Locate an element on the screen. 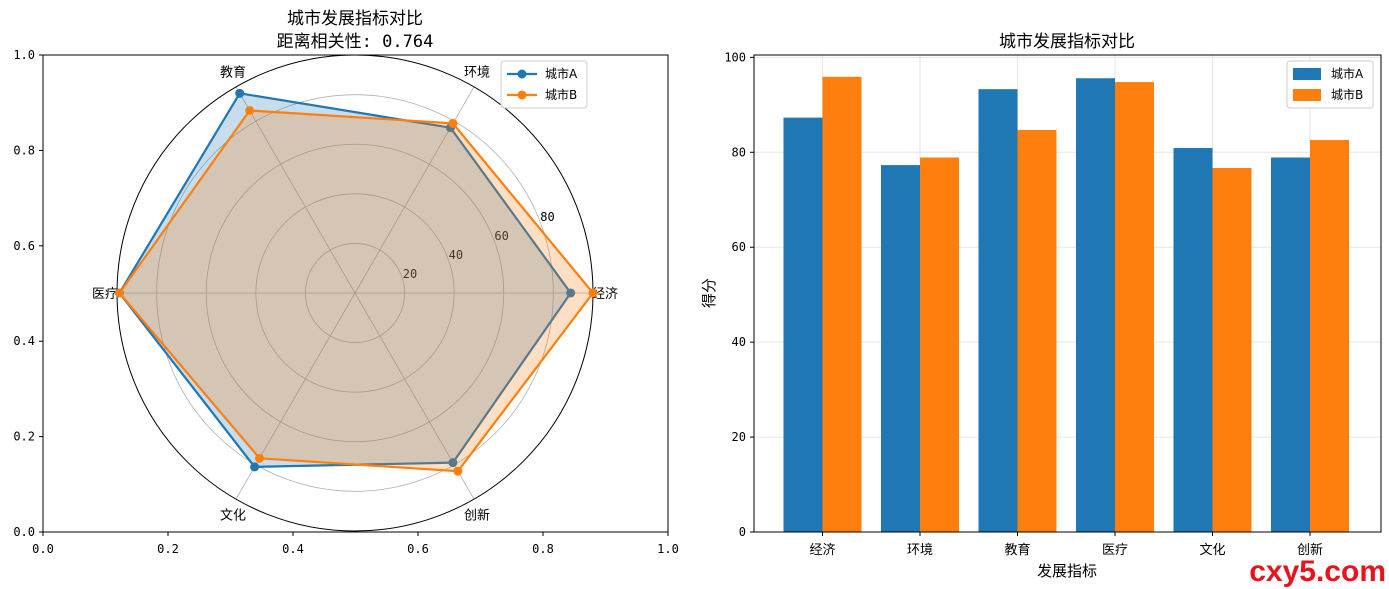  radar-ytick-label: 0.4 is located at coordinates (24, 341).